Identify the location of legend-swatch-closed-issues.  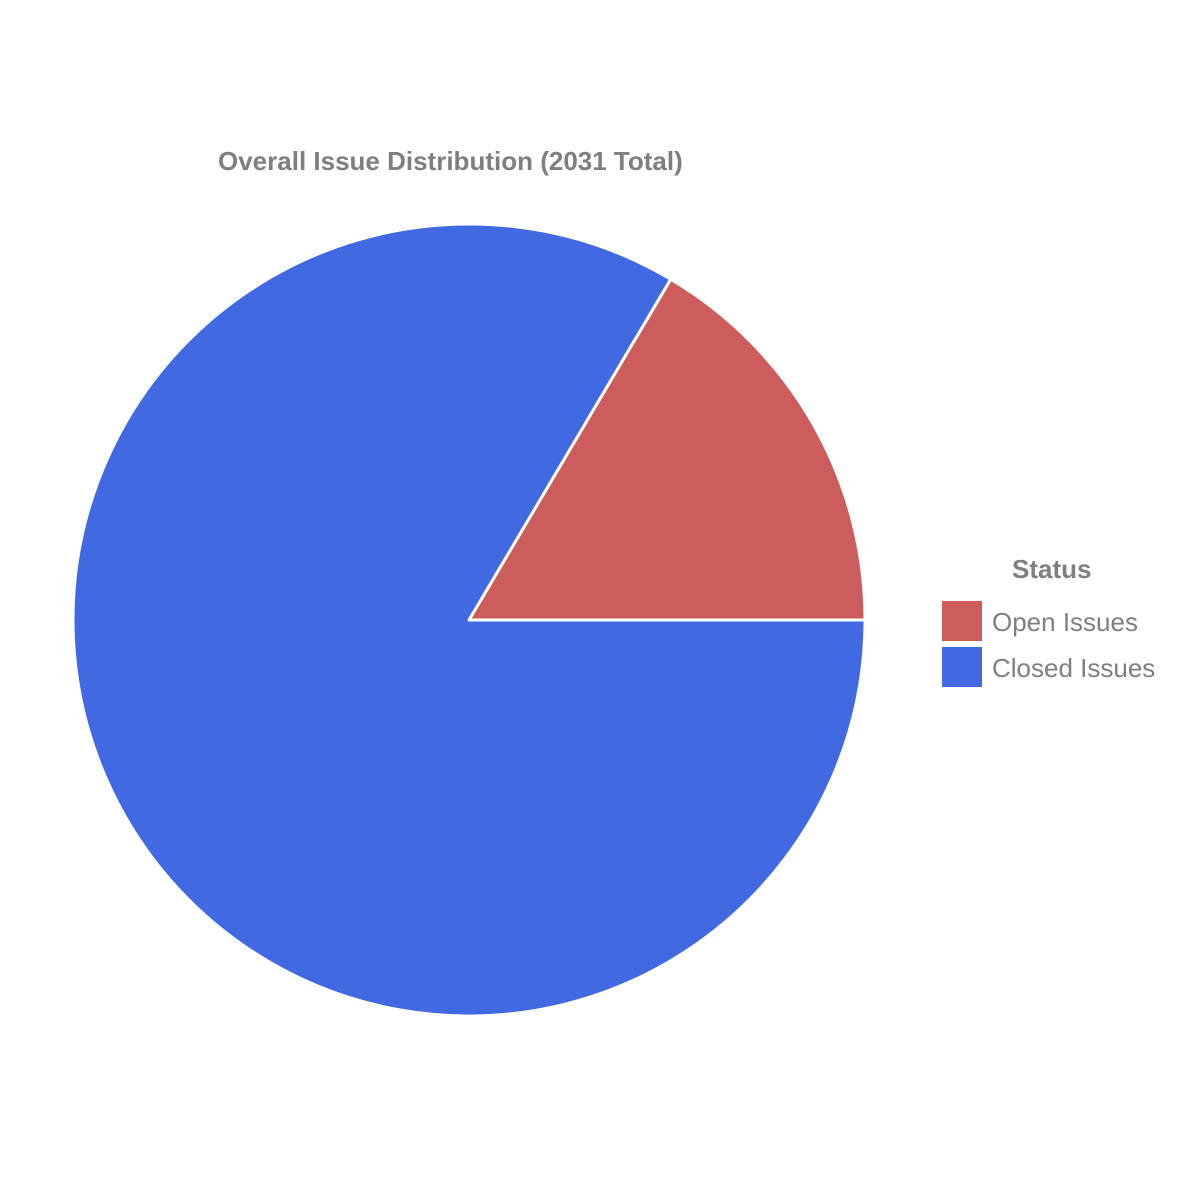
(962, 667).